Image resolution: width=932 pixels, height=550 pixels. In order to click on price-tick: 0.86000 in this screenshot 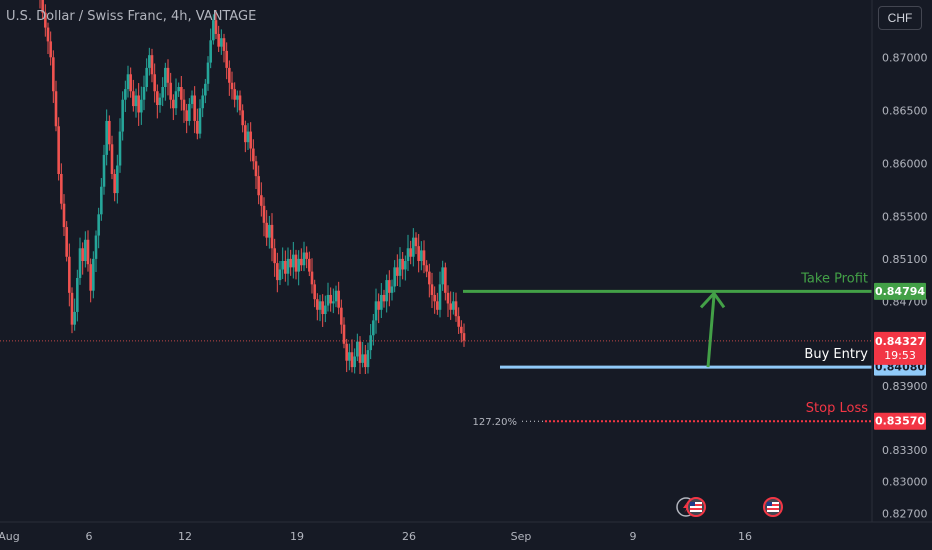, I will do `click(905, 163)`.